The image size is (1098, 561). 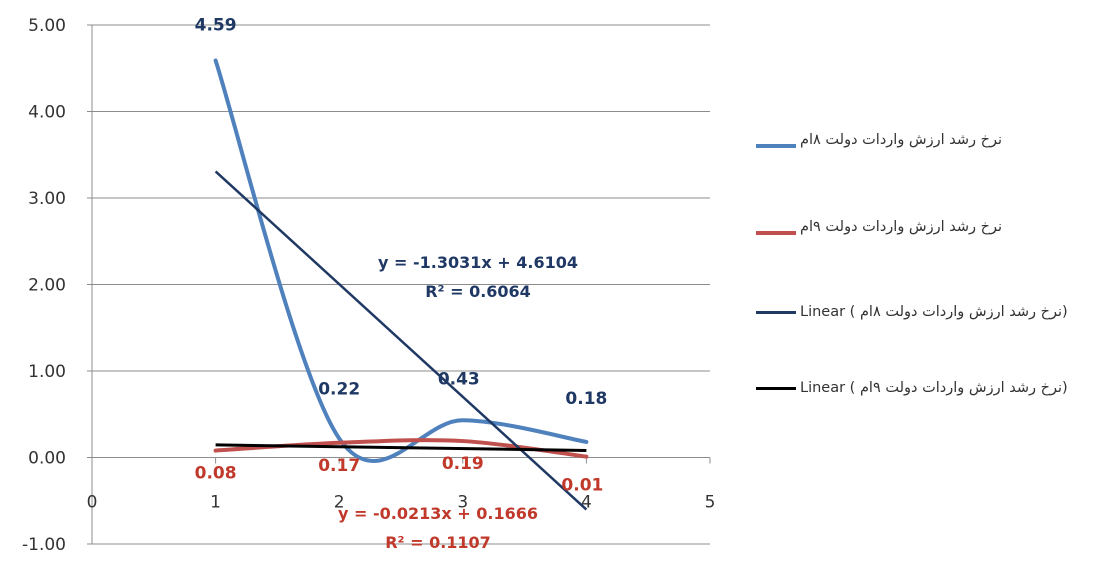 What do you see at coordinates (438, 542) in the screenshot?
I see `trendline-r-squared: R² = 0.1107` at bounding box center [438, 542].